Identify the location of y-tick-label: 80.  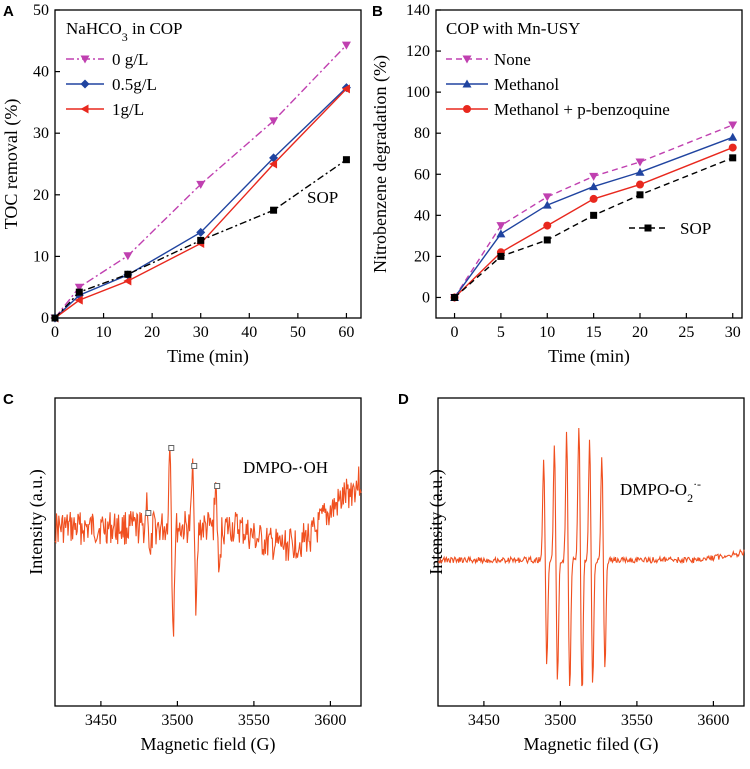
(422, 133).